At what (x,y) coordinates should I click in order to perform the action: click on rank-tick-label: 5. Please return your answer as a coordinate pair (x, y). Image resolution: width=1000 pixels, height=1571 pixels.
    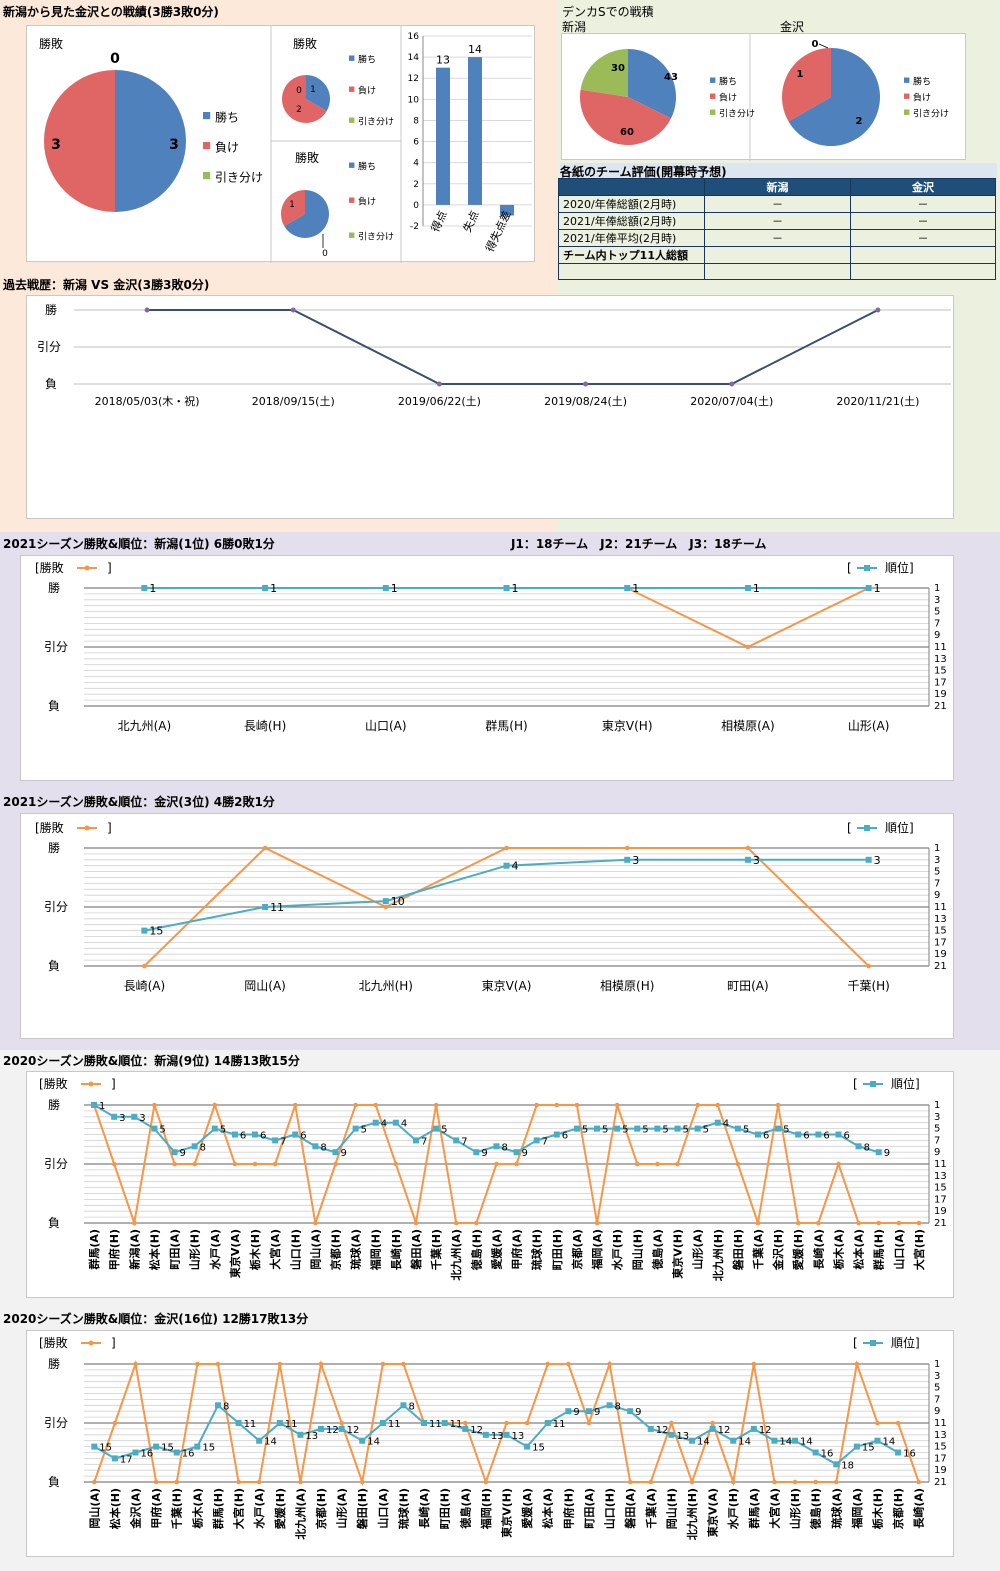
    Looking at the image, I should click on (937, 612).